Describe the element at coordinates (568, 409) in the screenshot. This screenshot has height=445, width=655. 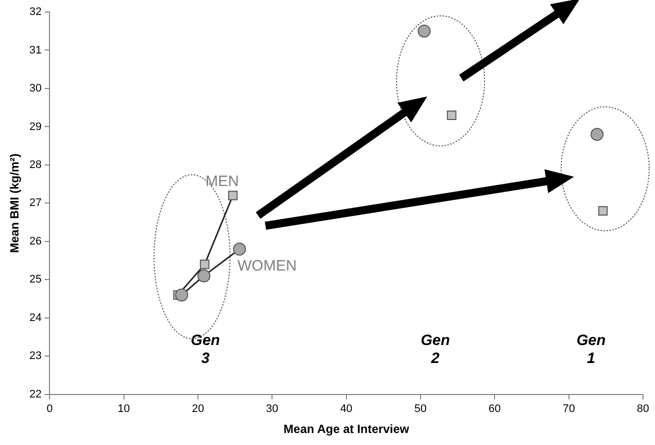
I see `x-tick-label: 70` at that location.